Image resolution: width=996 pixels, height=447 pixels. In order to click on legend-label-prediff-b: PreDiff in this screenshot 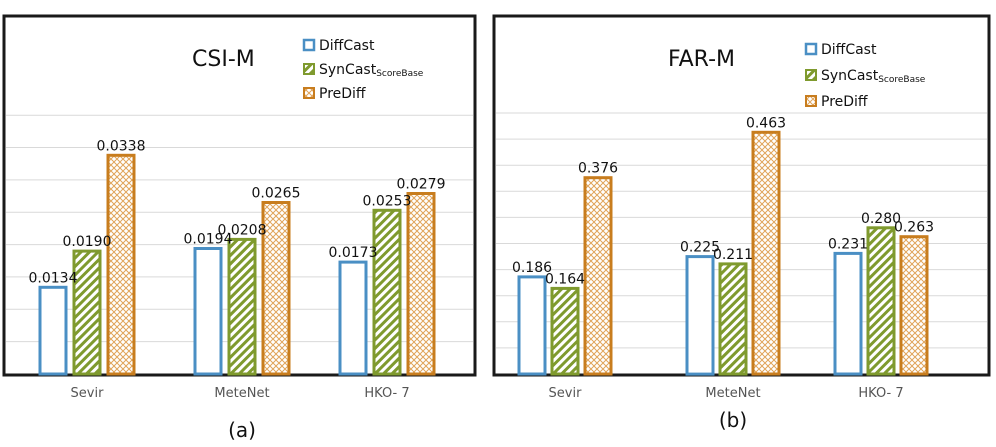, I will do `click(844, 102)`.